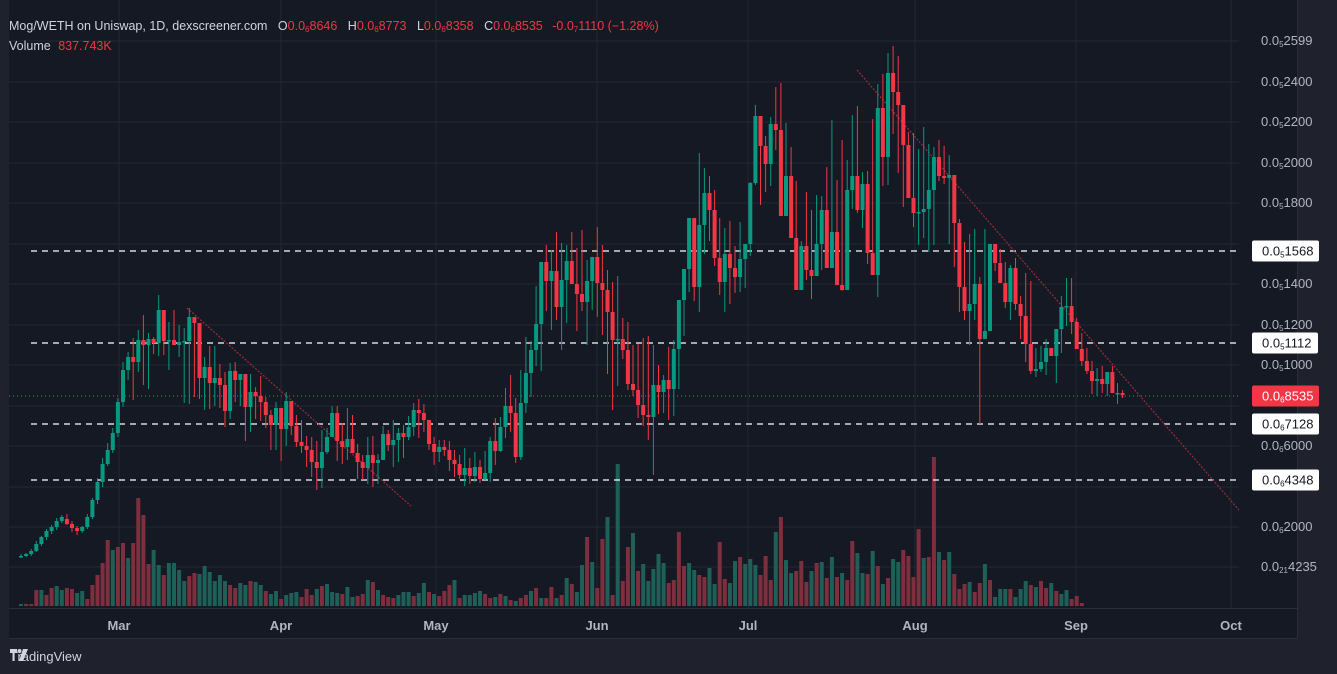  Describe the element at coordinates (1076, 625) in the screenshot. I see `time-tick-label: Sep` at that location.